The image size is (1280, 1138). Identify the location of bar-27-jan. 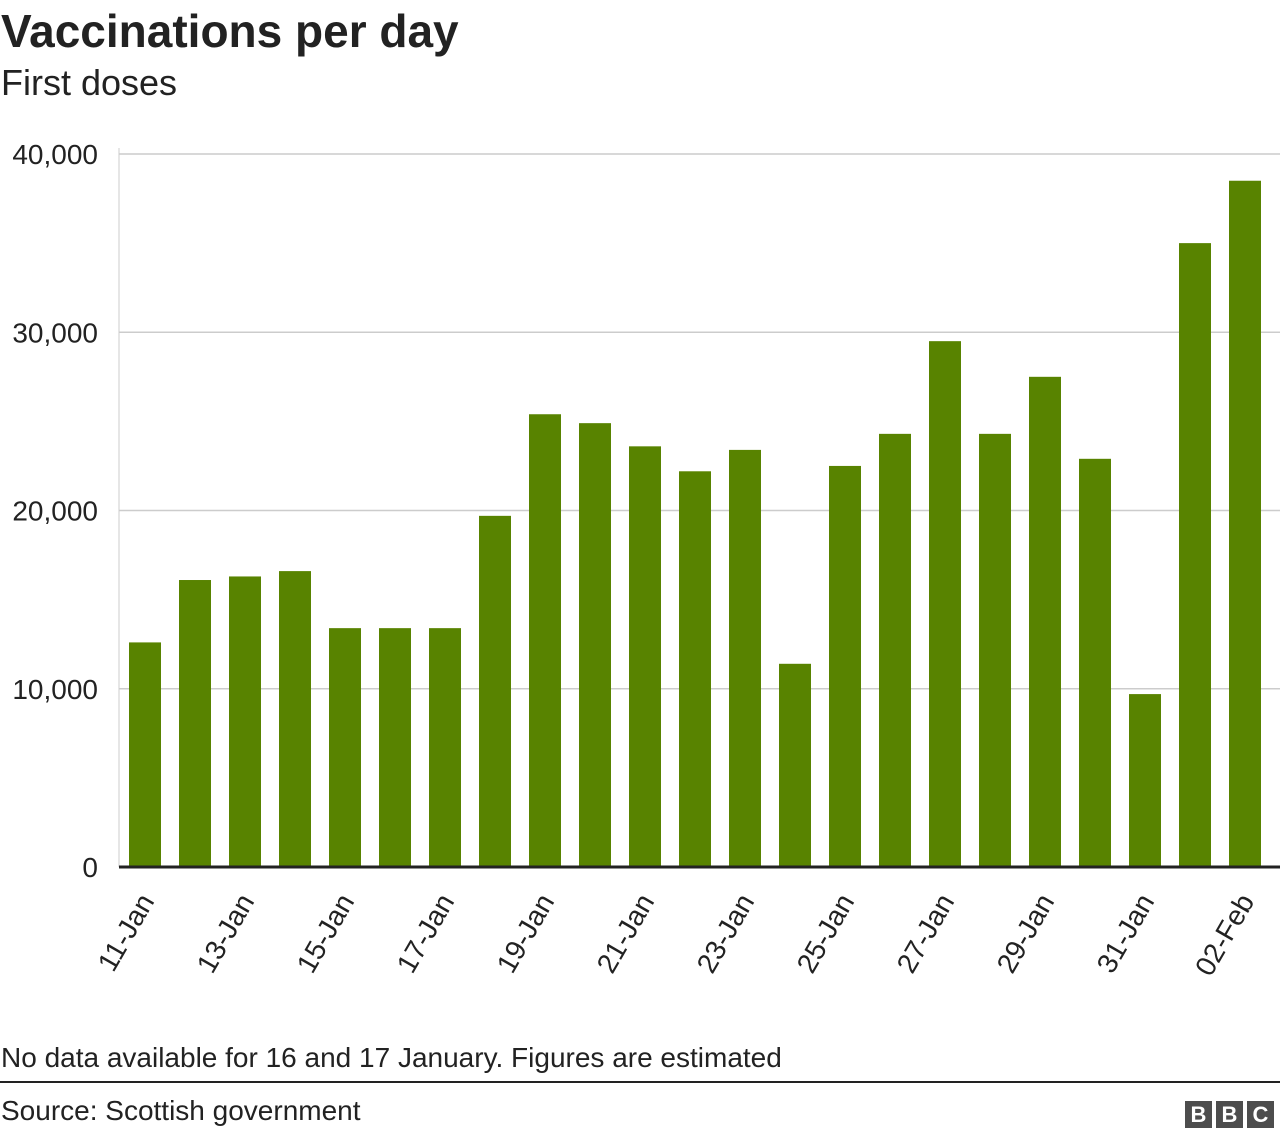
(945, 604).